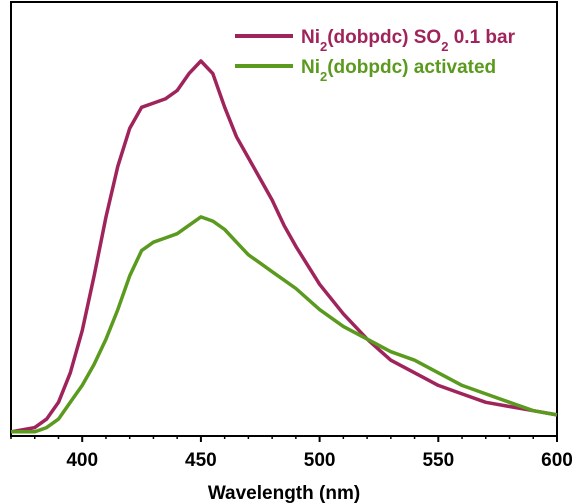 The width and height of the screenshot is (577, 504). Describe the element at coordinates (284, 493) in the screenshot. I see `x-axis-title: Wavelength (nm)` at that location.